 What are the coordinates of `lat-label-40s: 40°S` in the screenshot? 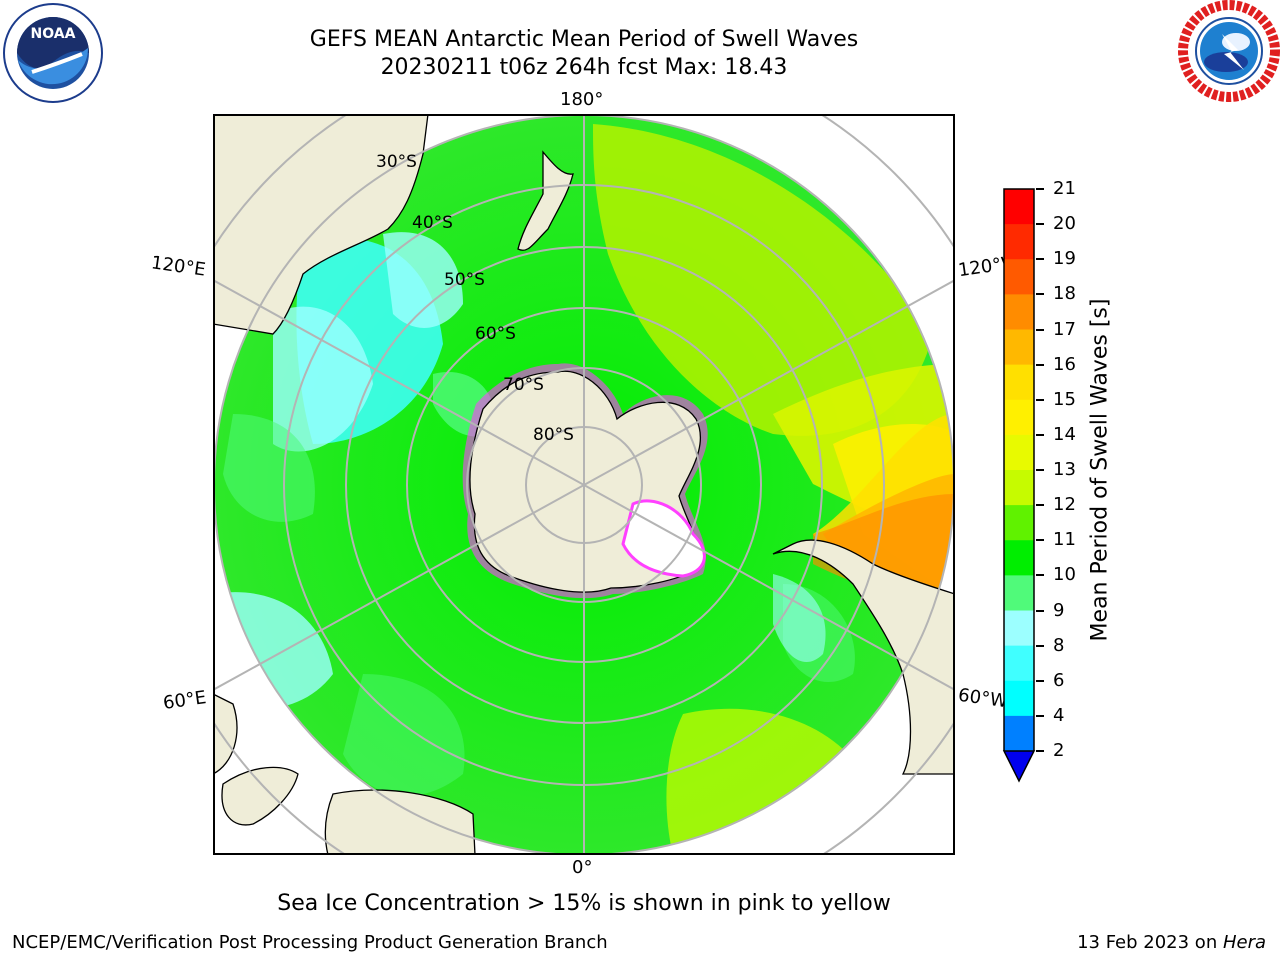 It's located at (432, 223).